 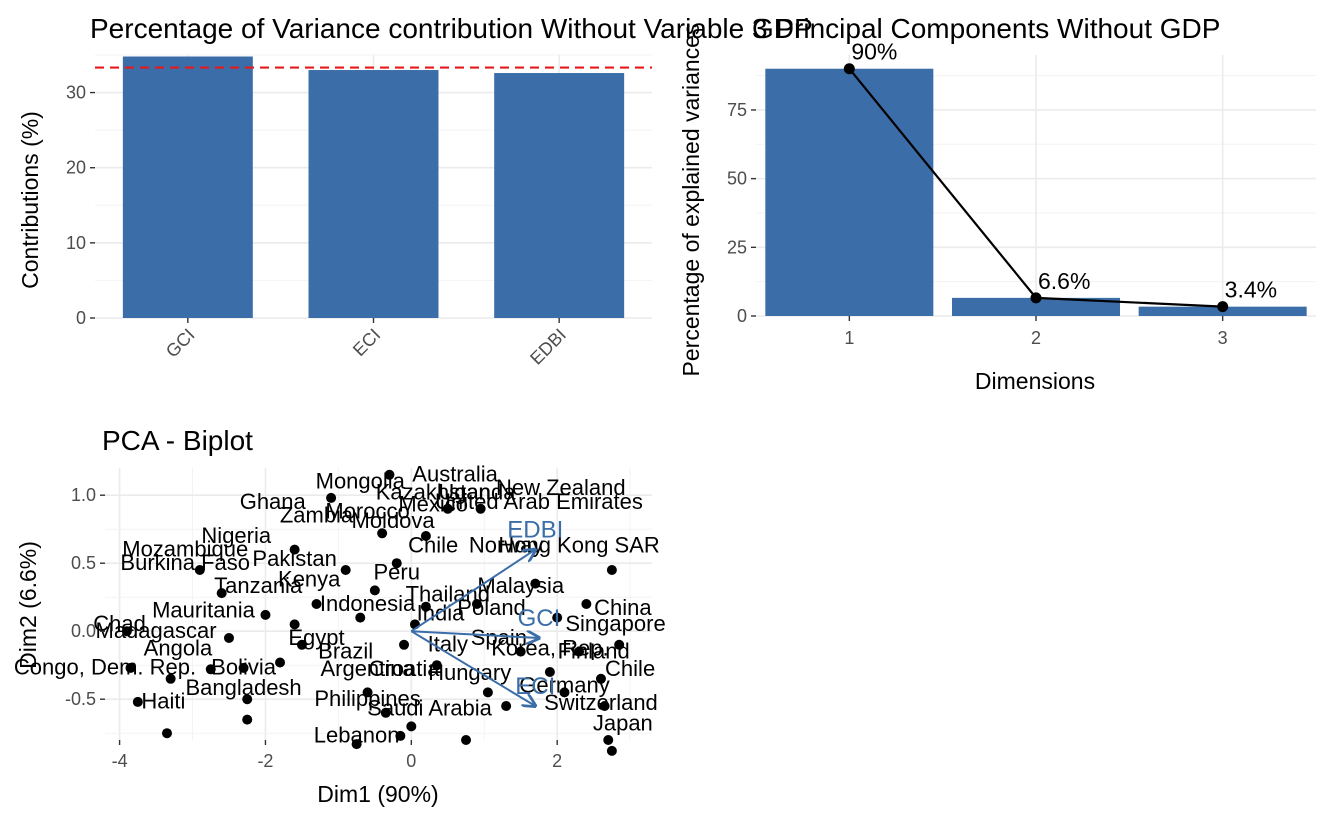 What do you see at coordinates (258, 585) in the screenshot?
I see `country-label: Tanzania` at bounding box center [258, 585].